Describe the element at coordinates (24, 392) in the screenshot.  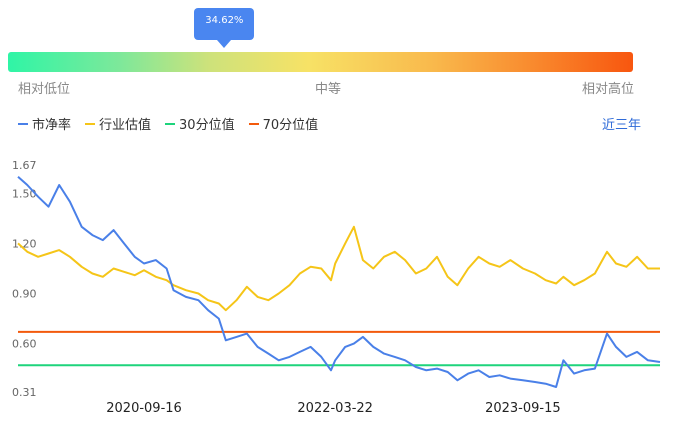
I see `y-tick-label: 0.31` at that location.